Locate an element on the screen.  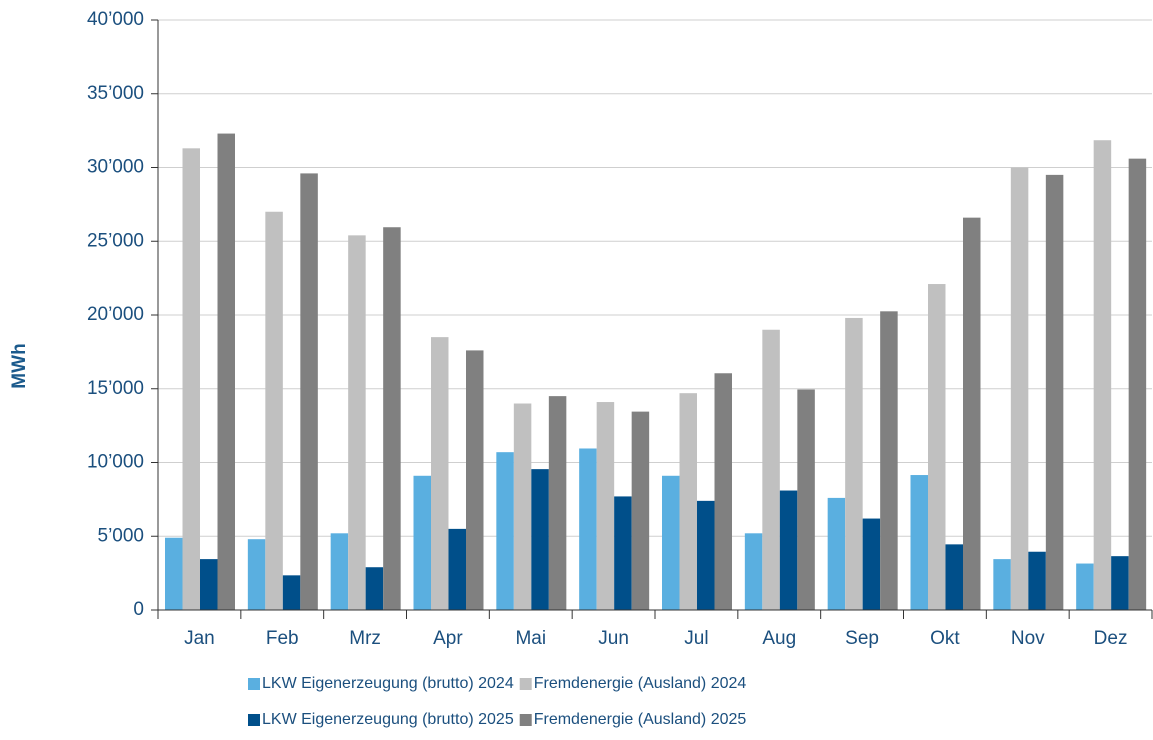
x-tick-label: Nov is located at coordinates (1028, 638).